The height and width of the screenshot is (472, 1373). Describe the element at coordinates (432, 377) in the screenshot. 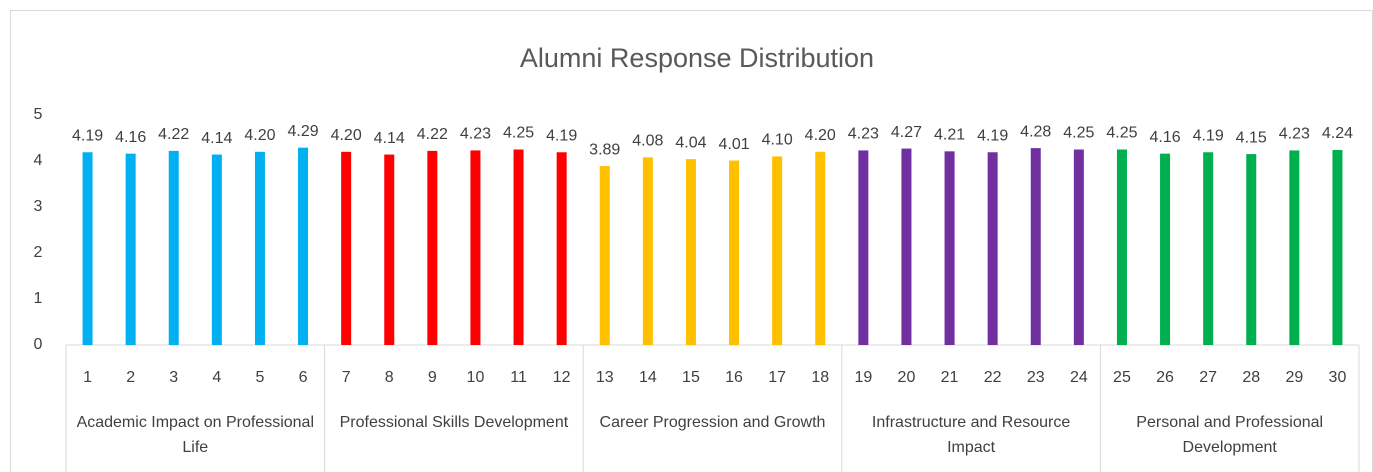

I see `x-tick-label: 9` at that location.